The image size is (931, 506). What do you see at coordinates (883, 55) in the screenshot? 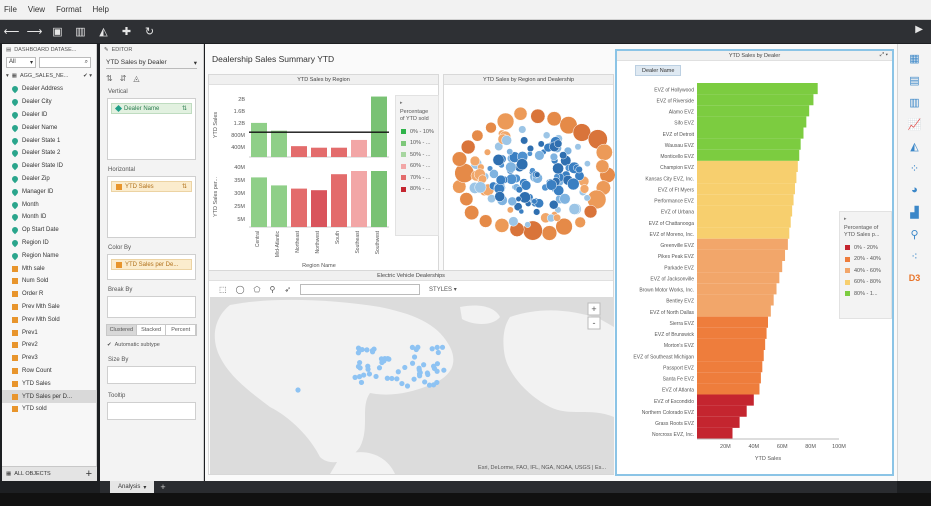
I see `expand-icon: ⤢ ▾` at bounding box center [883, 55].